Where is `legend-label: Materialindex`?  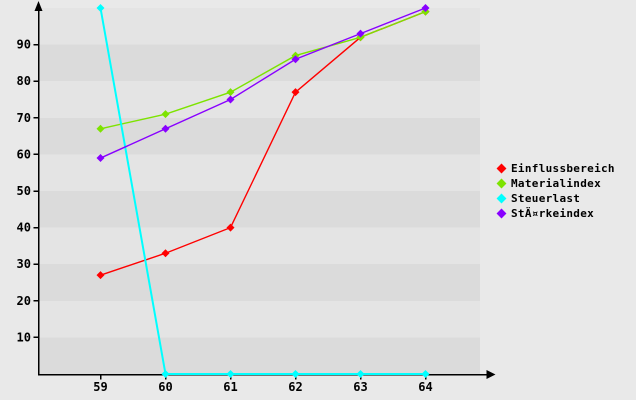 legend-label: Materialindex is located at coordinates (556, 183).